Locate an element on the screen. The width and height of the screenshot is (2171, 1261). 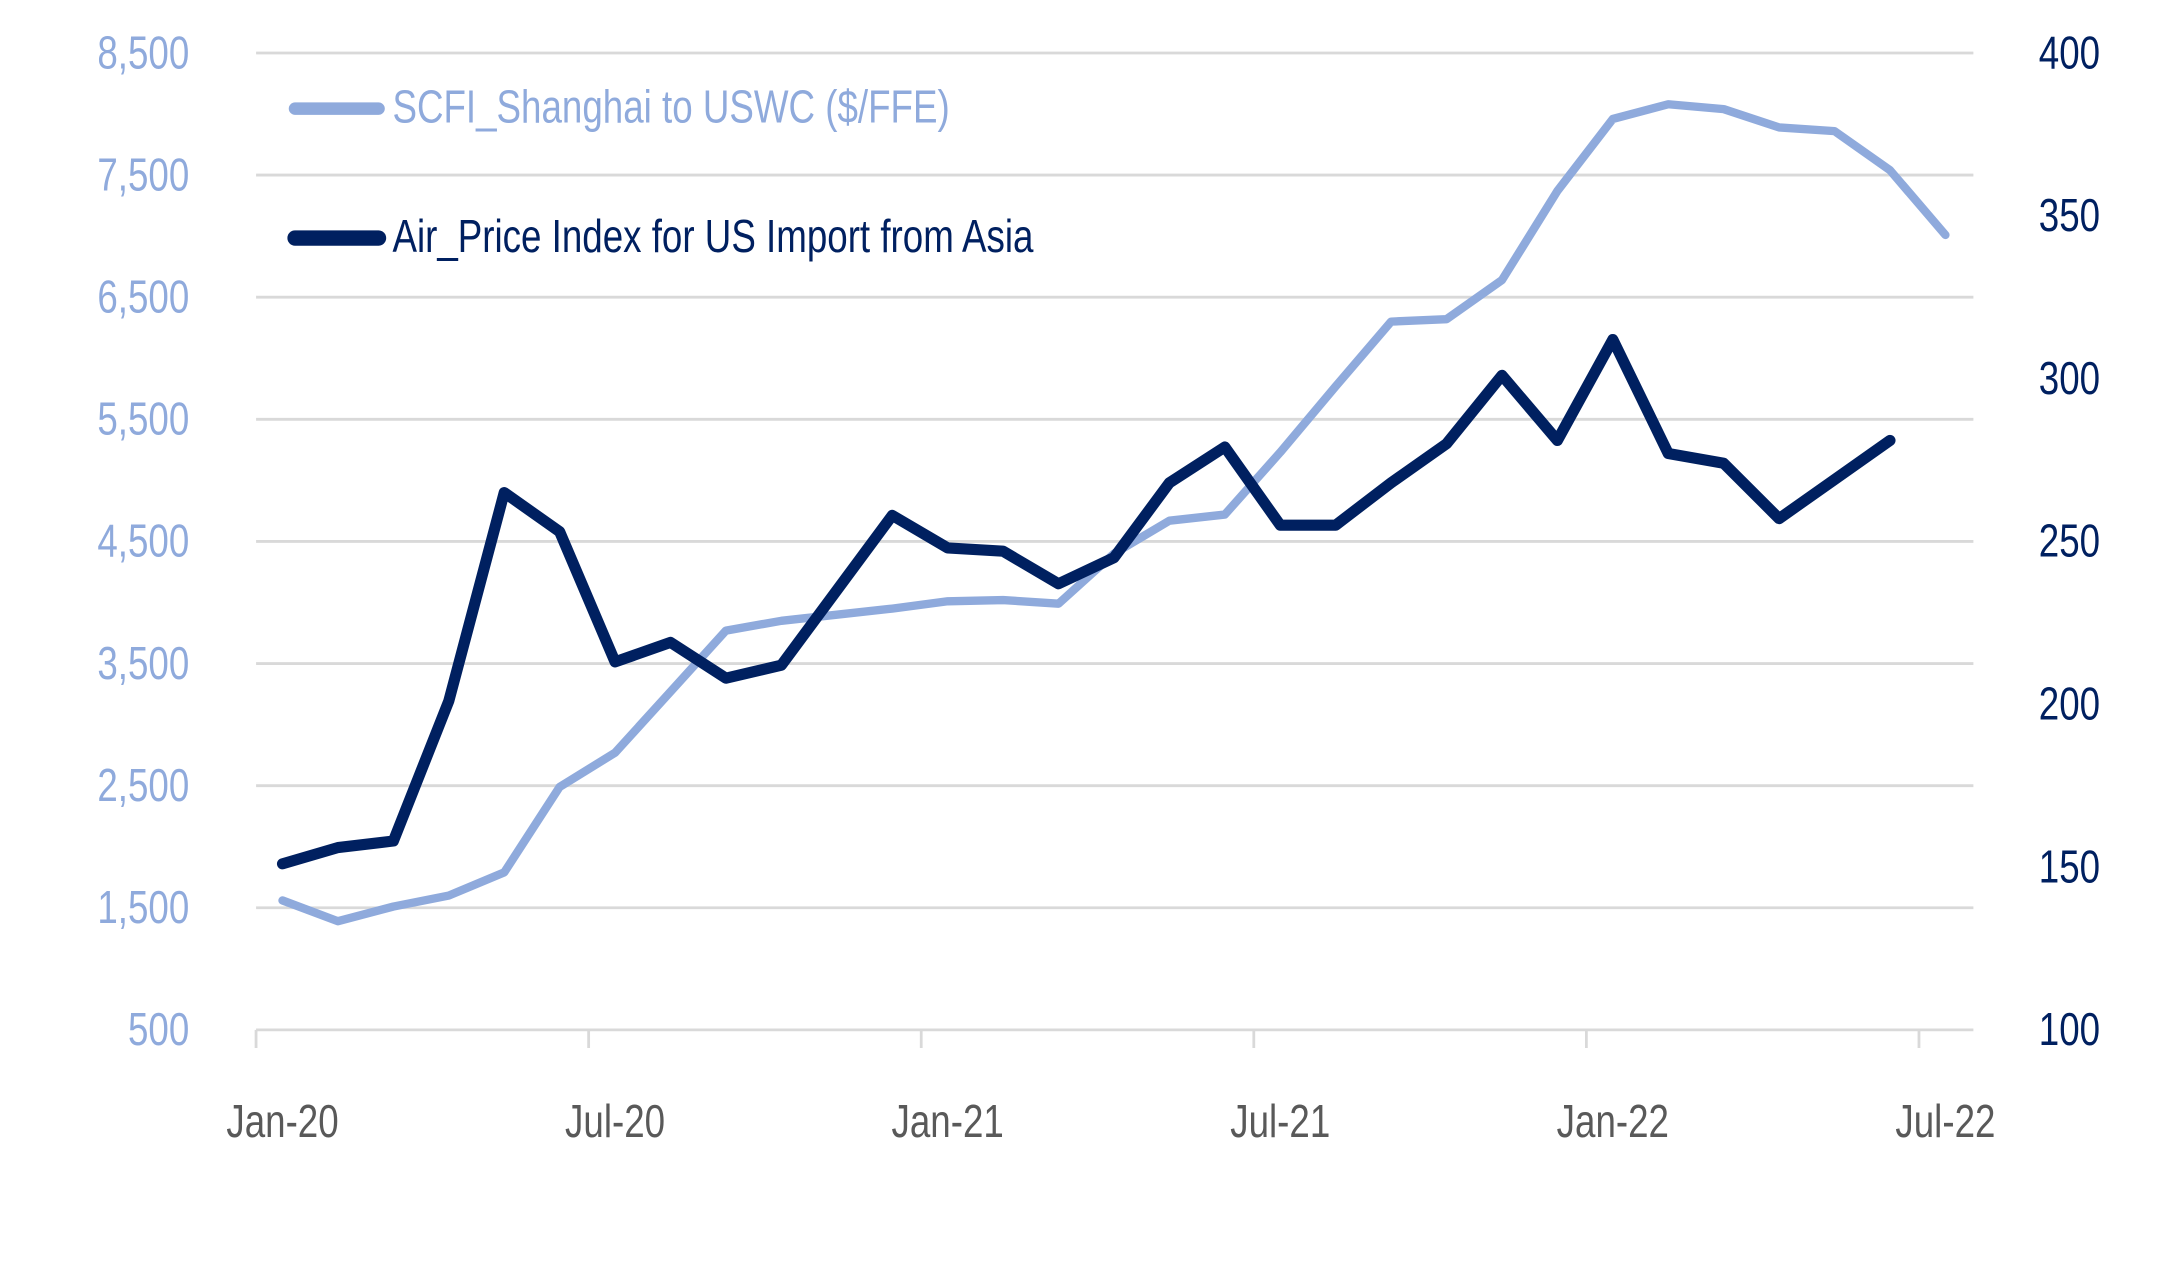
right-tick-label: 400 is located at coordinates (2069, 52).